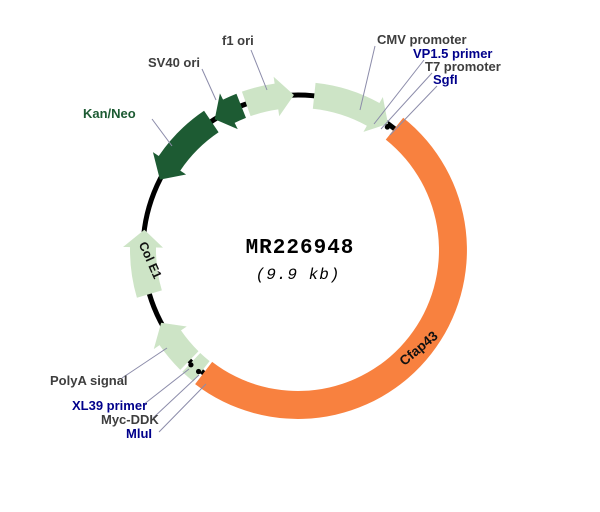 The height and width of the screenshot is (512, 600). I want to click on feature-col-e1, so click(143, 263).